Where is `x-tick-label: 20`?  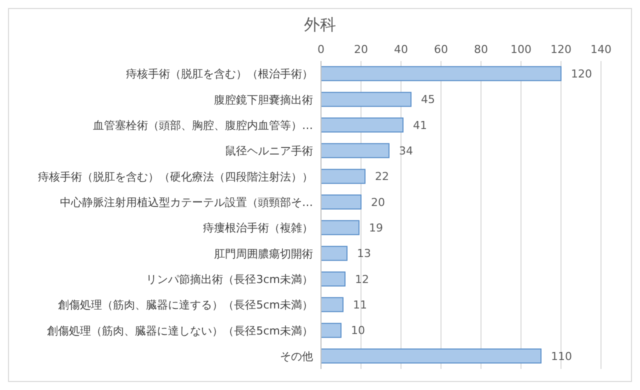 x-tick-label: 20 is located at coordinates (361, 49).